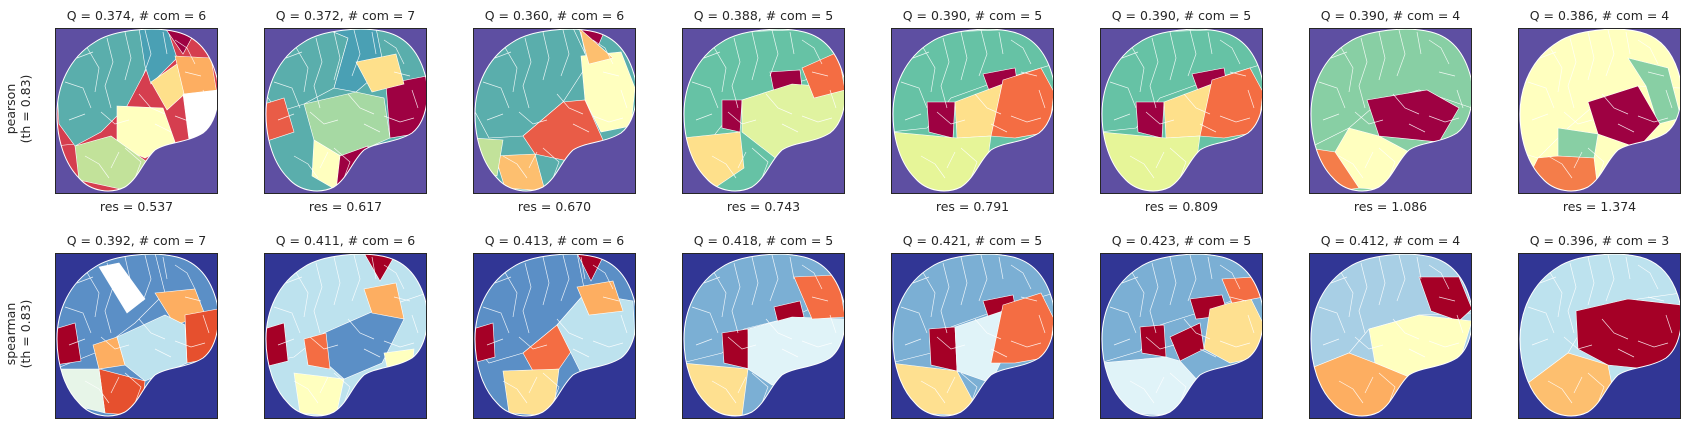 The height and width of the screenshot is (426, 1685). Describe the element at coordinates (555, 240) in the screenshot. I see `panel-title: Q = 0.413, # com = 6` at that location.